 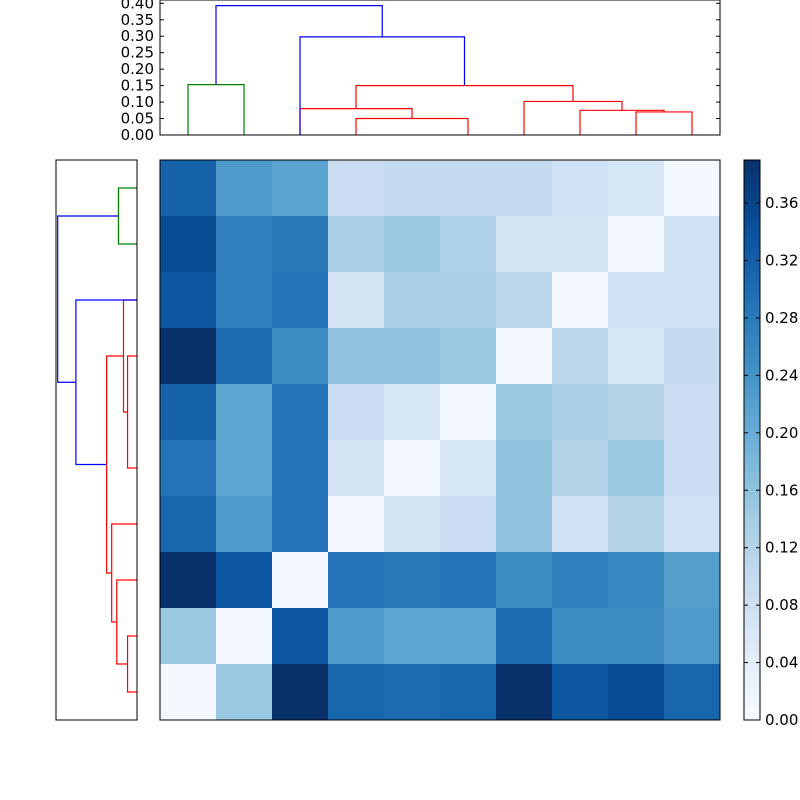 I want to click on left-dendrogram-frame, so click(x=96, y=440).